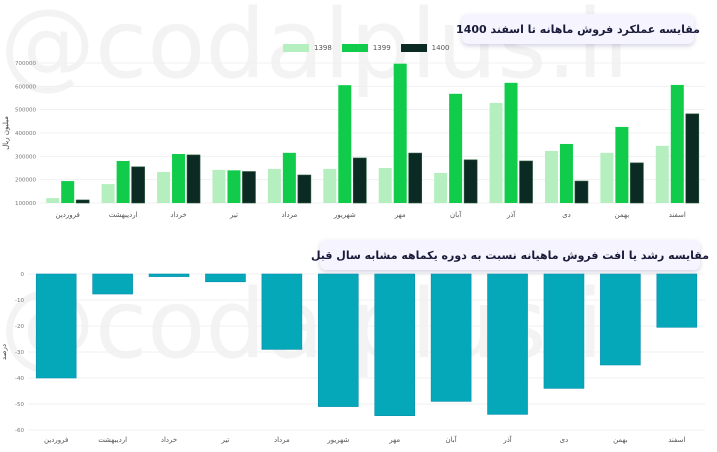 The image size is (717, 452). I want to click on y-tick-label: -10, so click(19, 301).